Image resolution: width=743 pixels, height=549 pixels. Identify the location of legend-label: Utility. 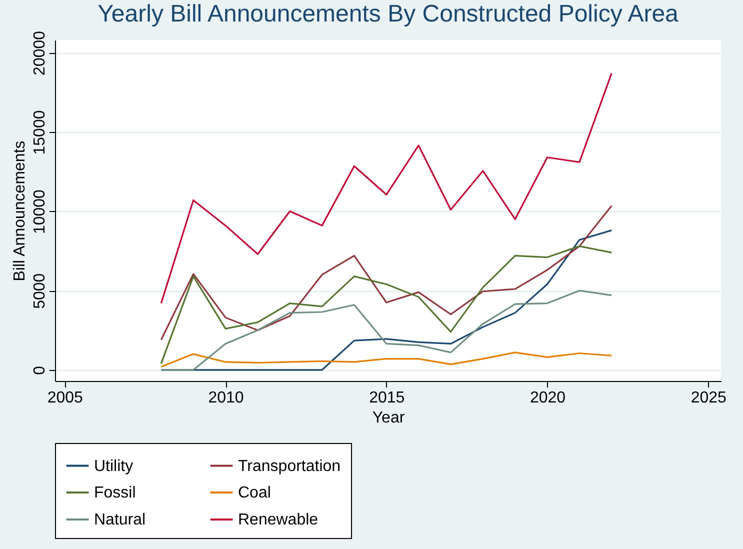
(114, 466).